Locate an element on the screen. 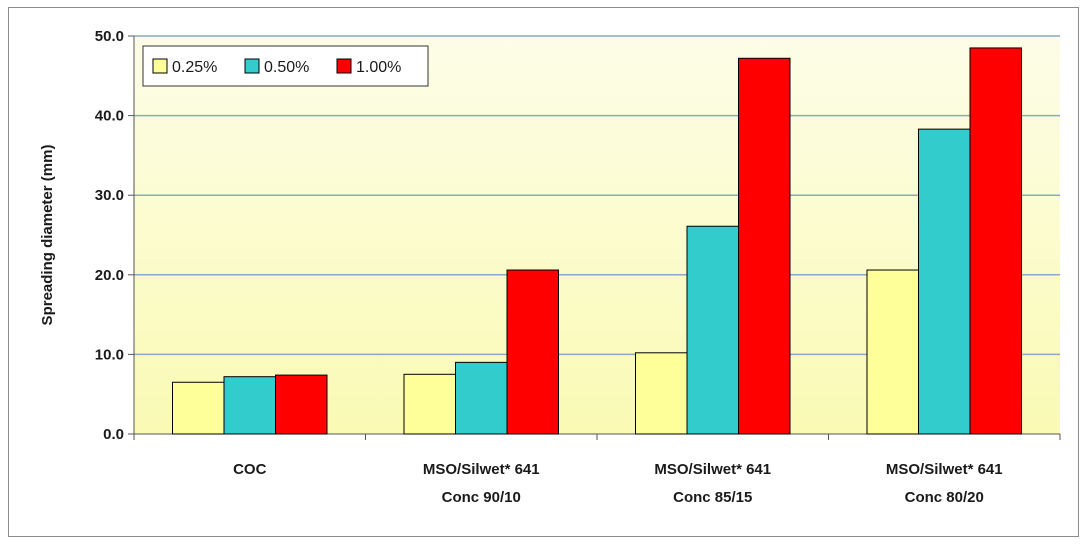  bar-0.50%-3 is located at coordinates (944, 281).